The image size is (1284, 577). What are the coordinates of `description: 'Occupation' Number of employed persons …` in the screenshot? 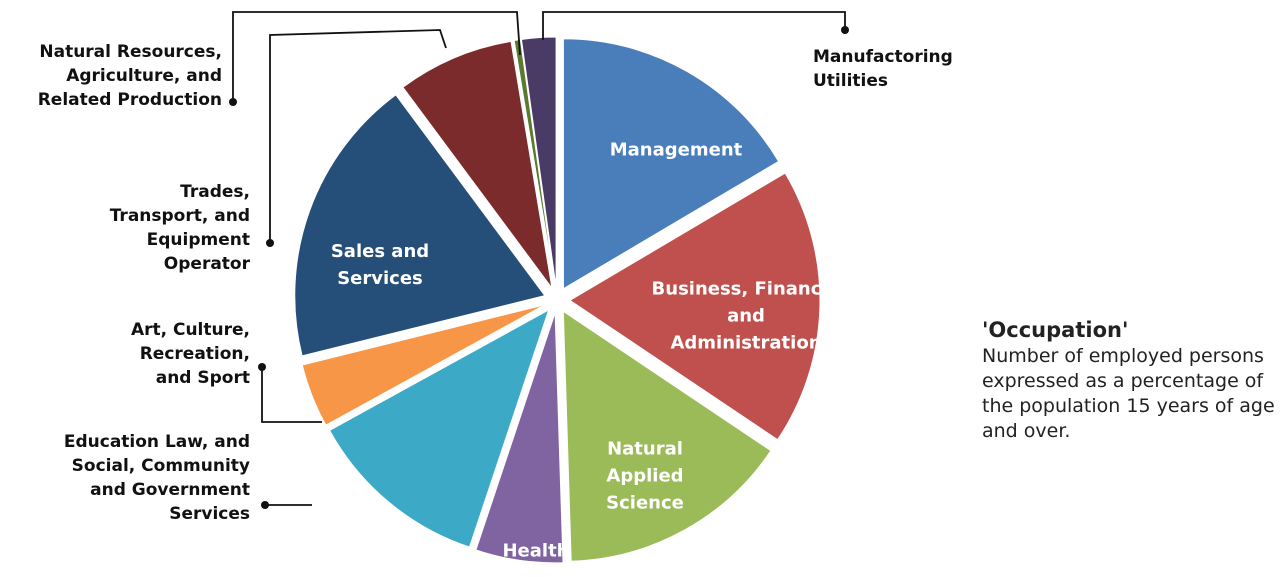 It's located at (1132, 380).